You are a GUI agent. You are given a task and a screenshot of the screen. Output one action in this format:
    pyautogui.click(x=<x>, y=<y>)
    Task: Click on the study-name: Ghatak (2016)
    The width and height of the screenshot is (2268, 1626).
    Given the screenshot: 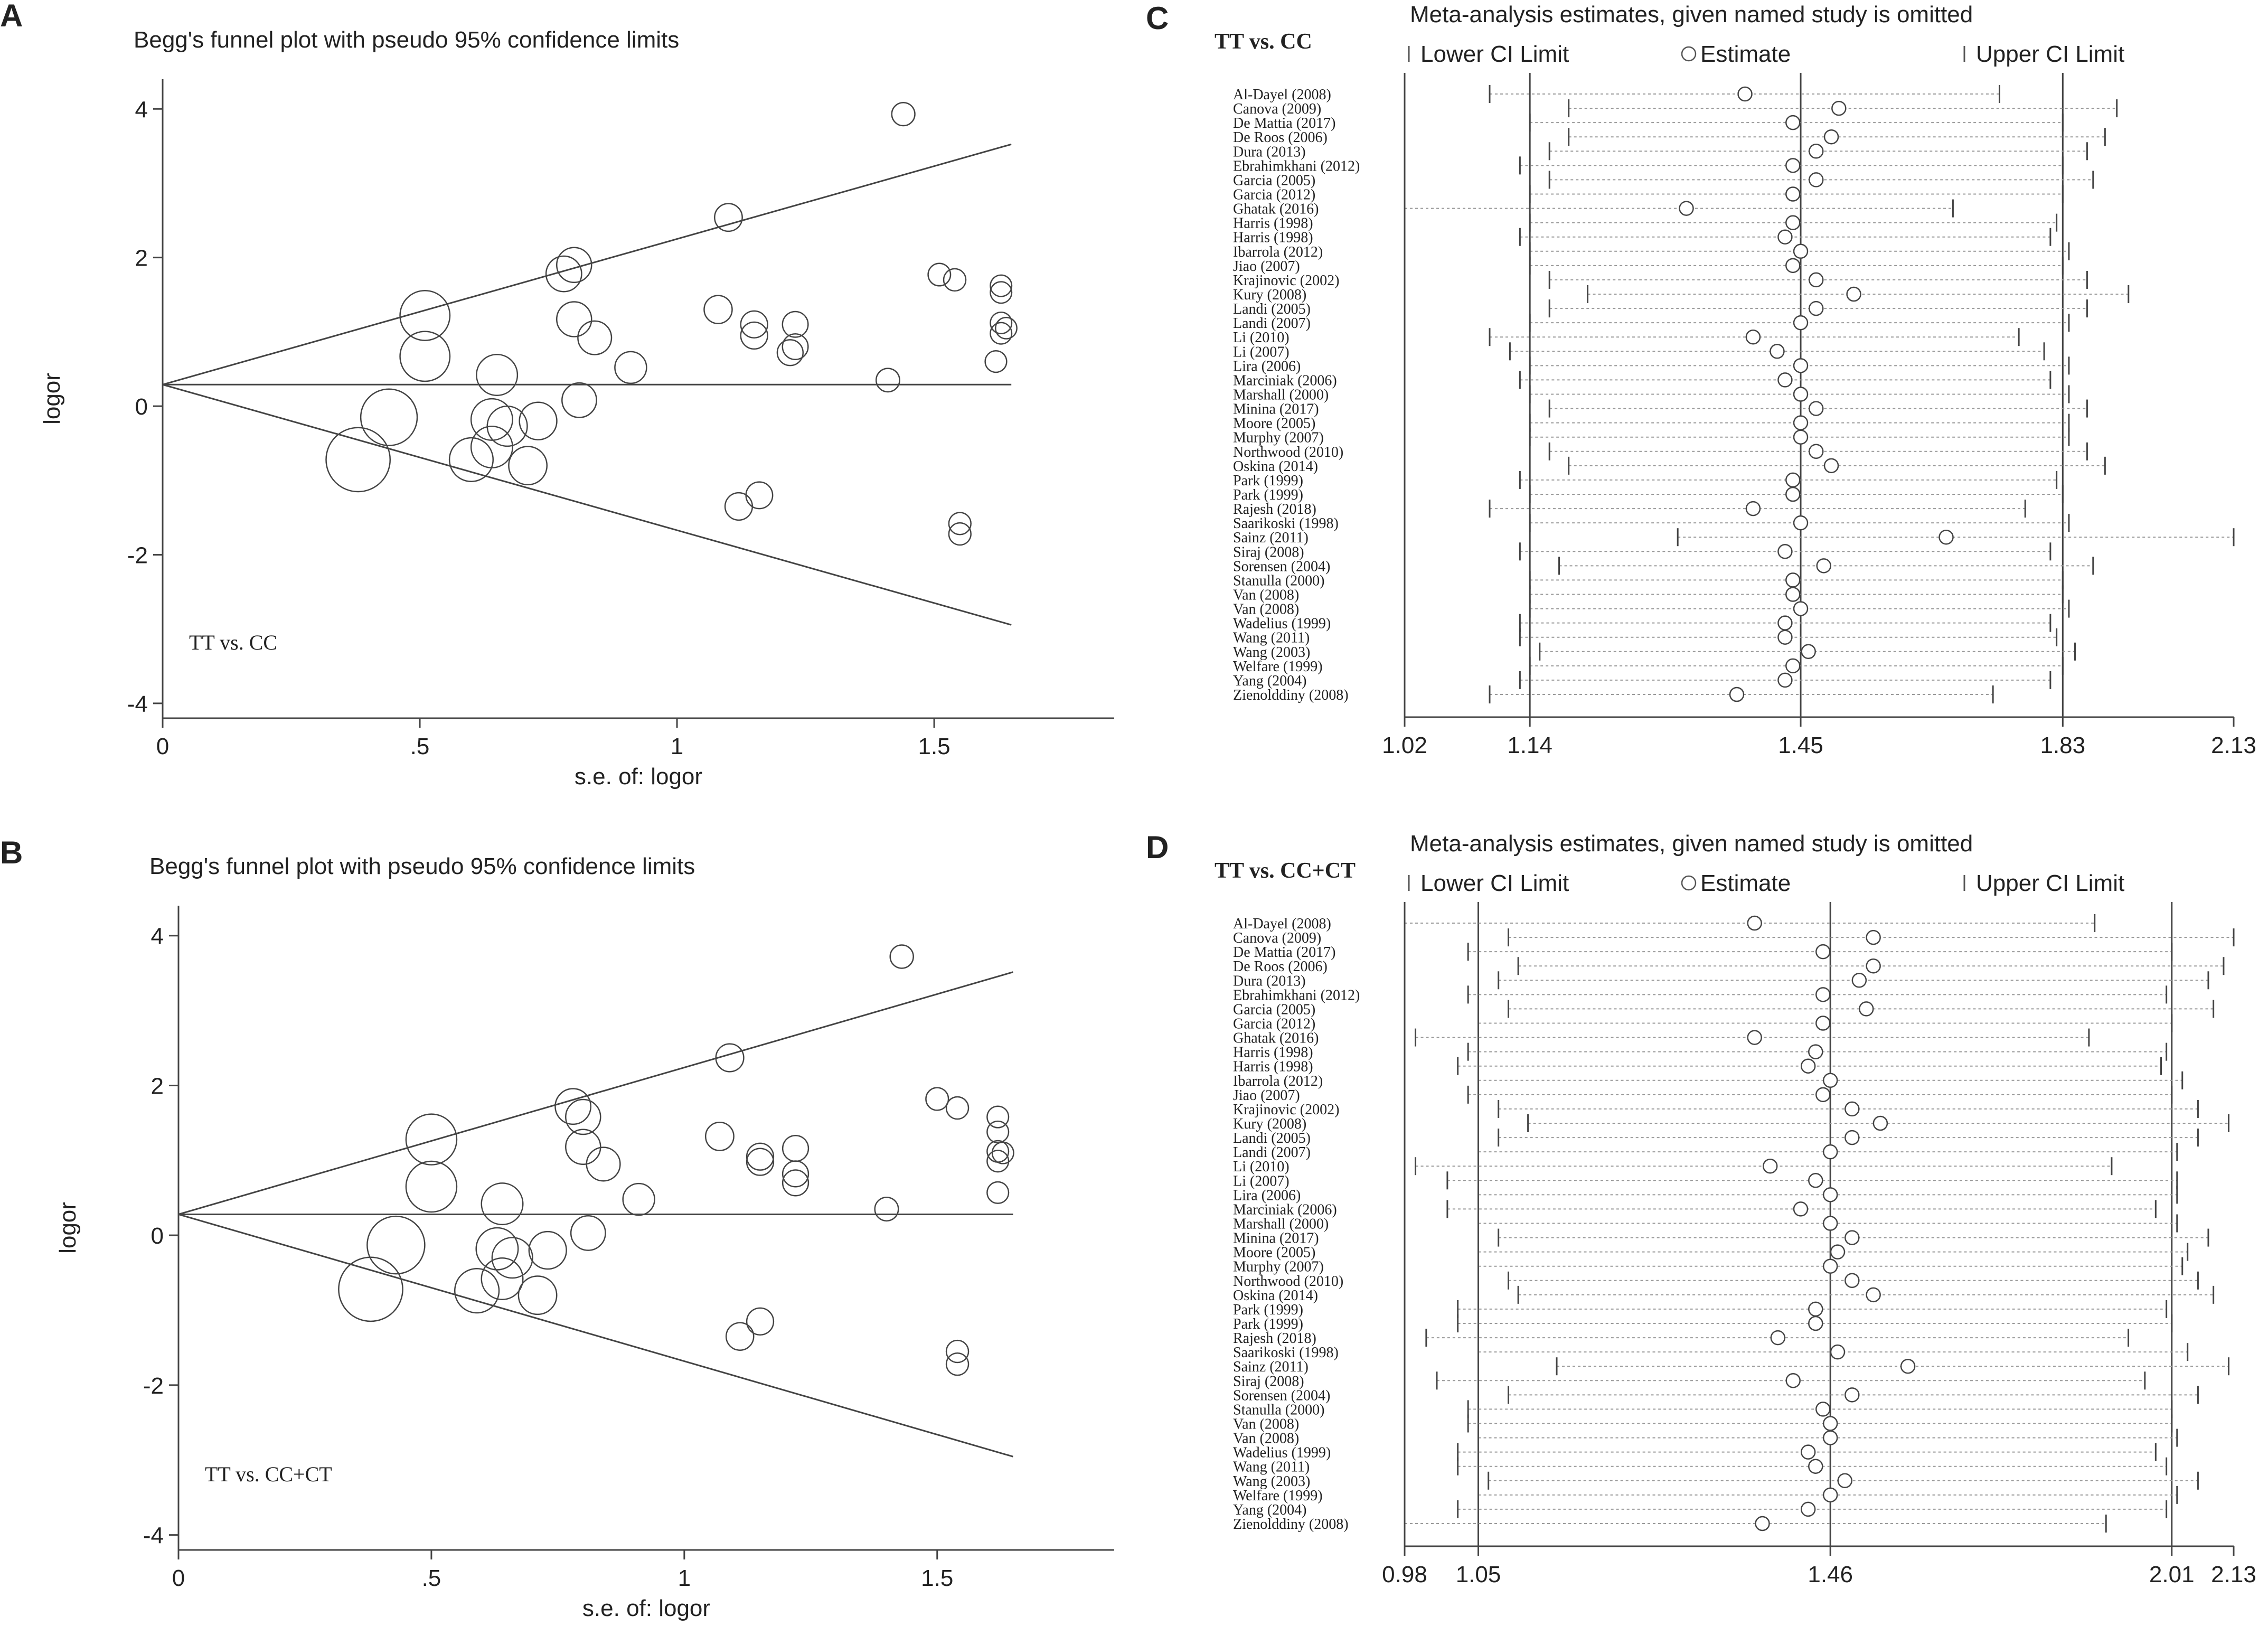 What is the action you would take?
    pyautogui.click(x=1276, y=1038)
    